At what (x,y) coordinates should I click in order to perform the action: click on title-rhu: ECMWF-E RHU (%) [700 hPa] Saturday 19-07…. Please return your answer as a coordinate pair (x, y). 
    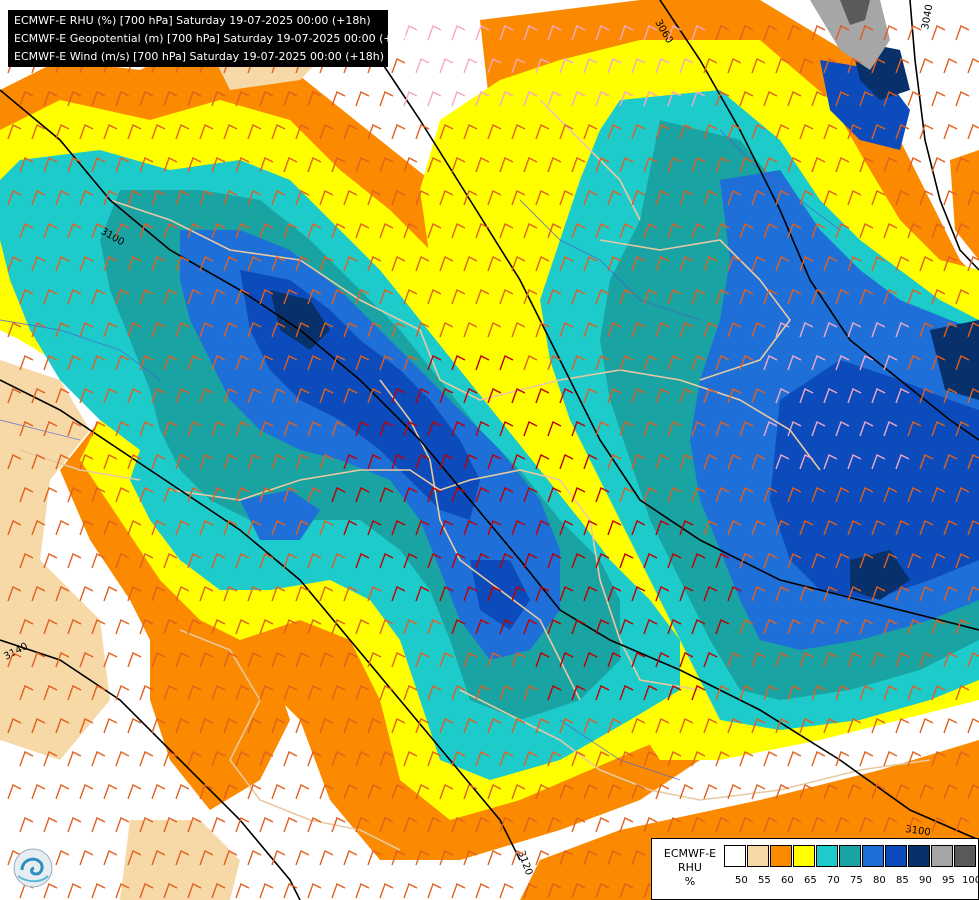
    Looking at the image, I should click on (192, 20).